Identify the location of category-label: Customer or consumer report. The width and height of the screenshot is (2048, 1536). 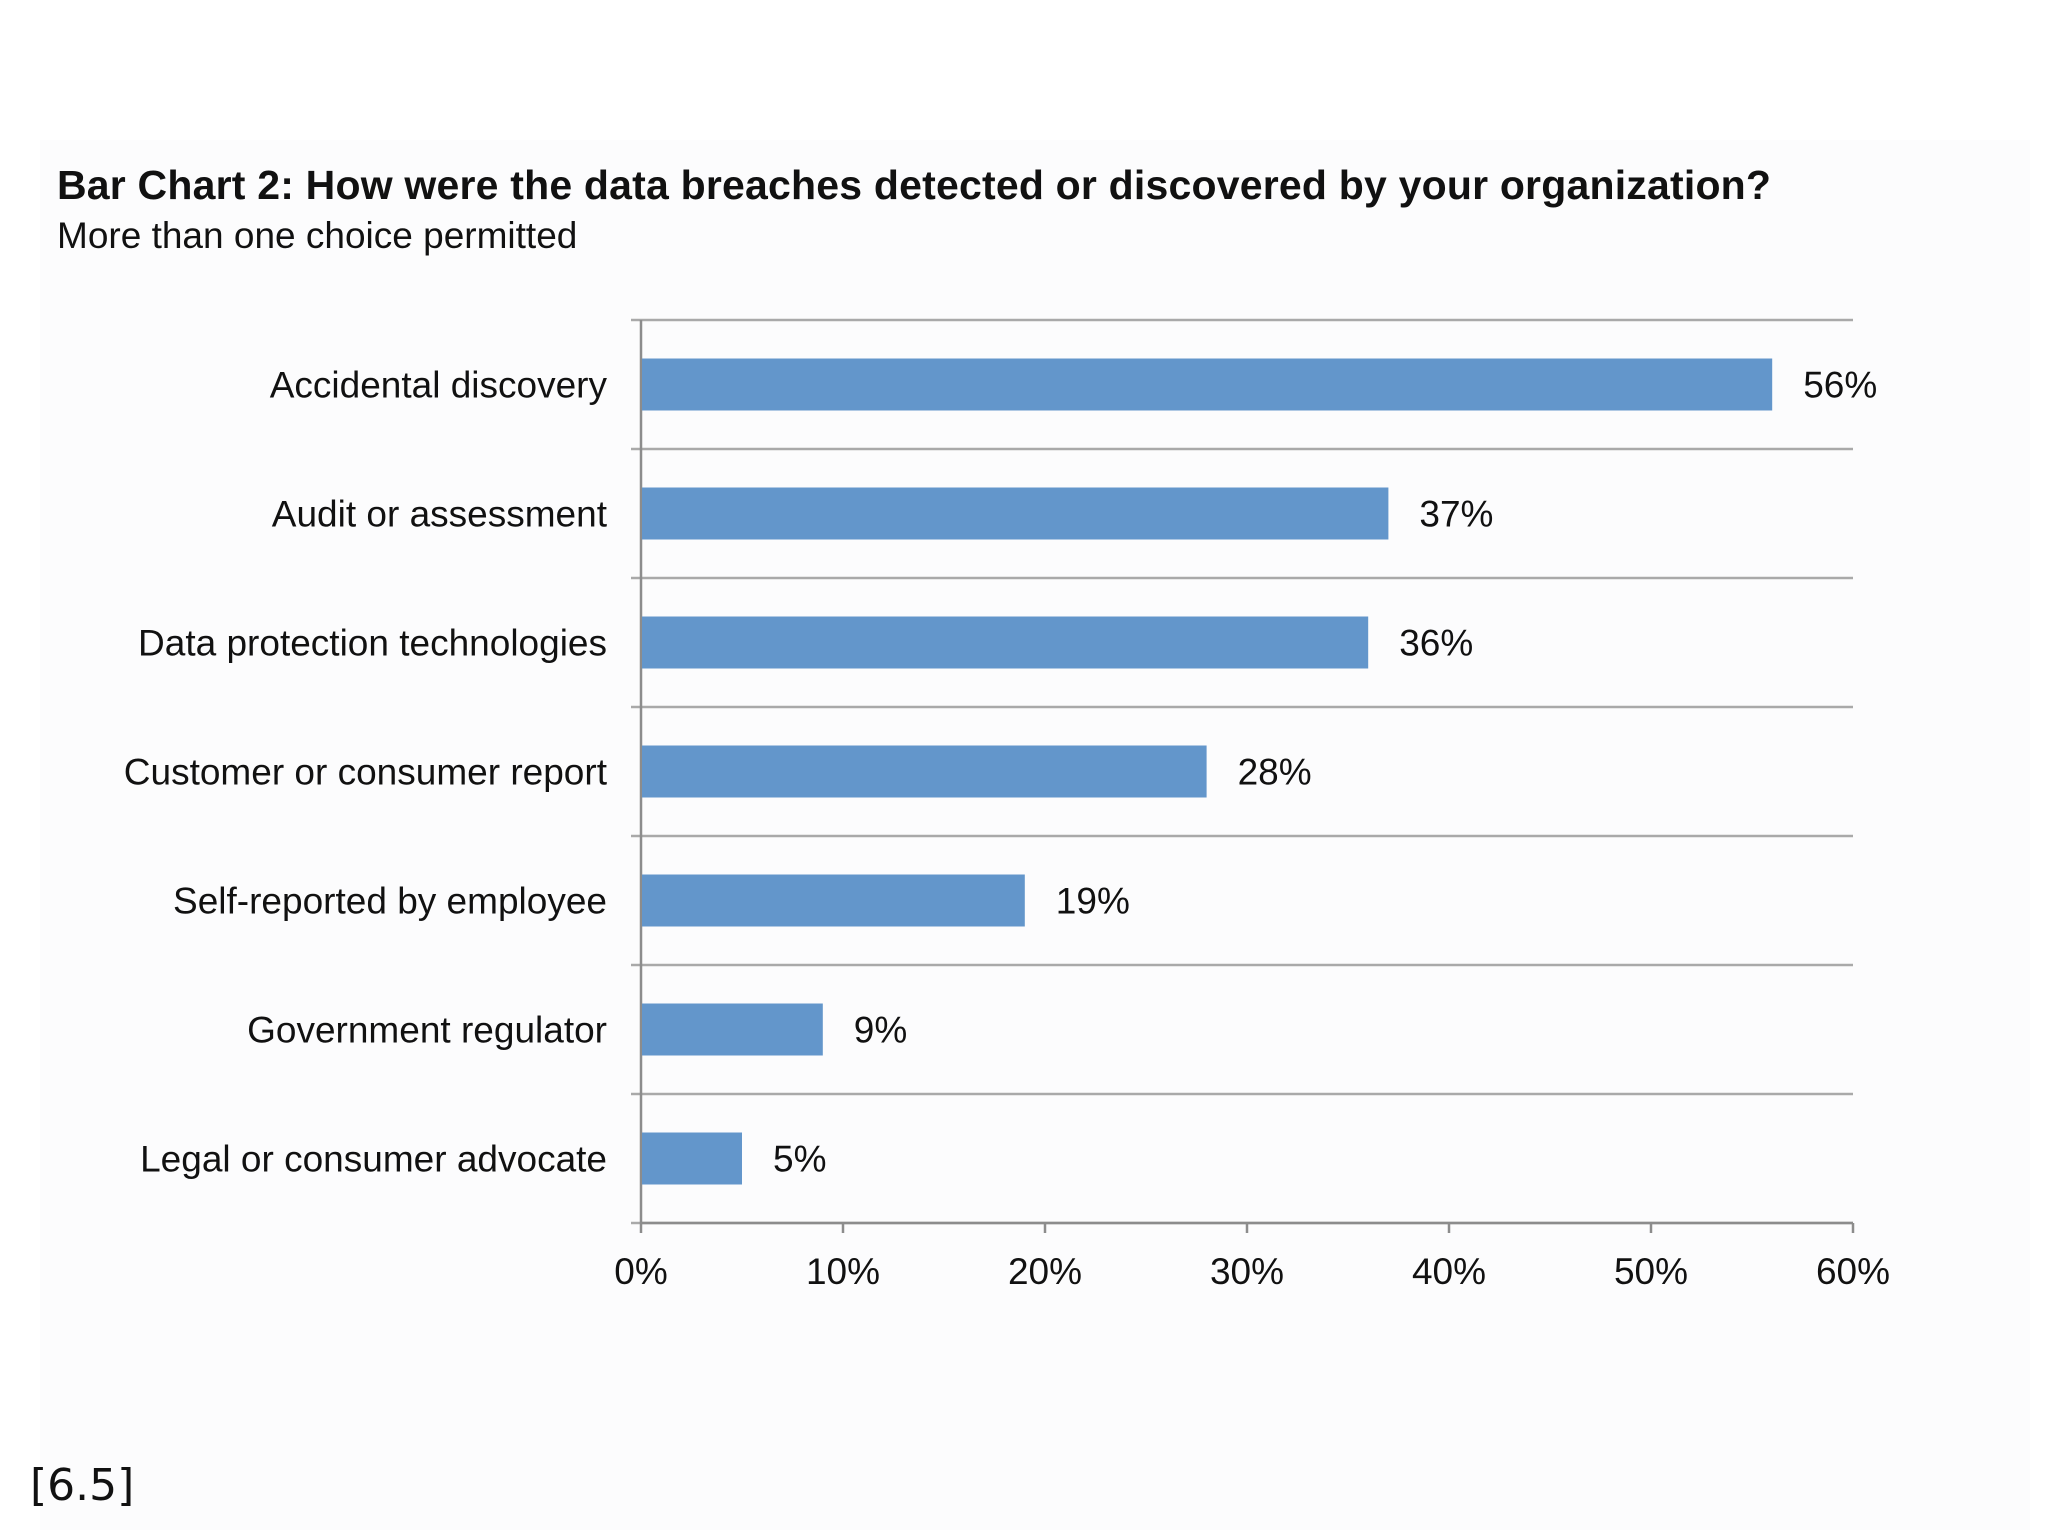
(366, 772).